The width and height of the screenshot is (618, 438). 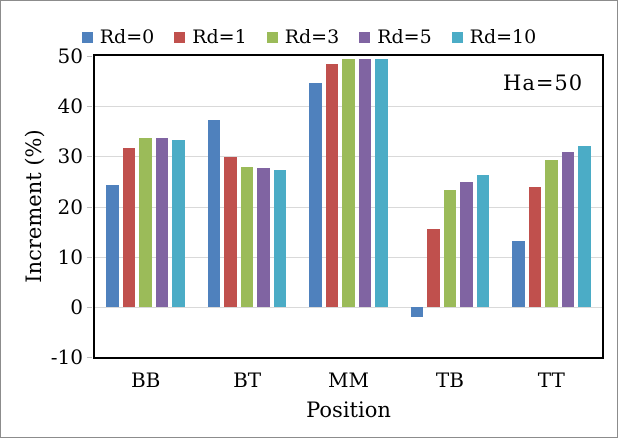 I want to click on bar-Rd0-TT, so click(x=518, y=274).